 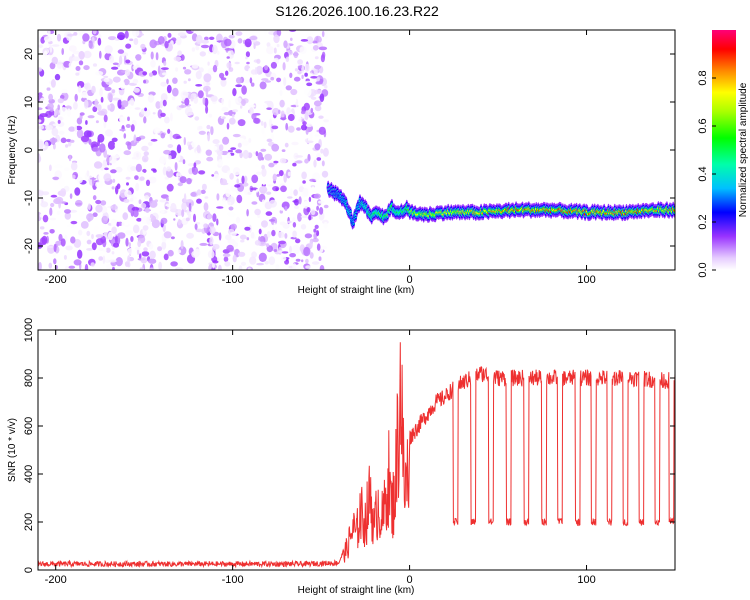 What do you see at coordinates (233, 580) in the screenshot?
I see `x-tick-label: -100` at bounding box center [233, 580].